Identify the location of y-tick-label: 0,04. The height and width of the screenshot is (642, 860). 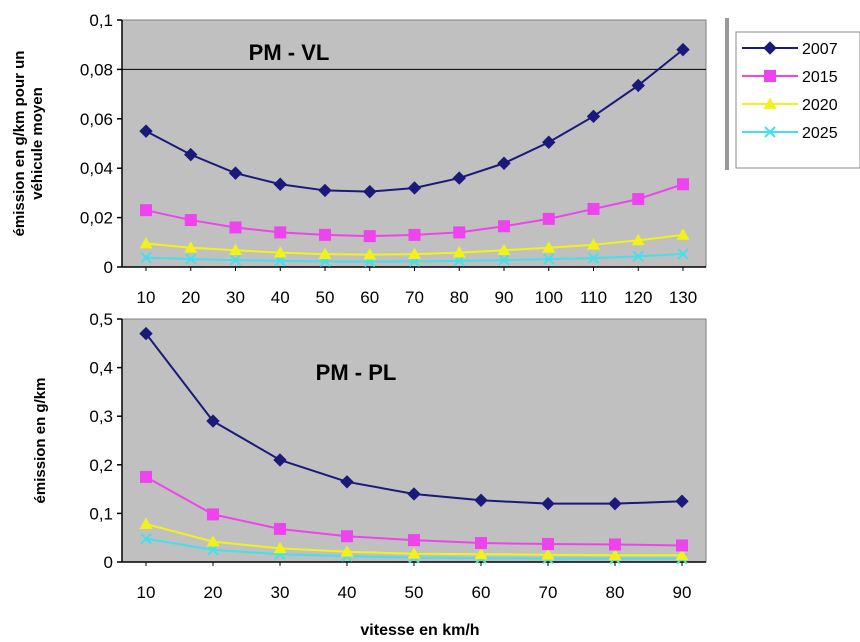
(96, 168).